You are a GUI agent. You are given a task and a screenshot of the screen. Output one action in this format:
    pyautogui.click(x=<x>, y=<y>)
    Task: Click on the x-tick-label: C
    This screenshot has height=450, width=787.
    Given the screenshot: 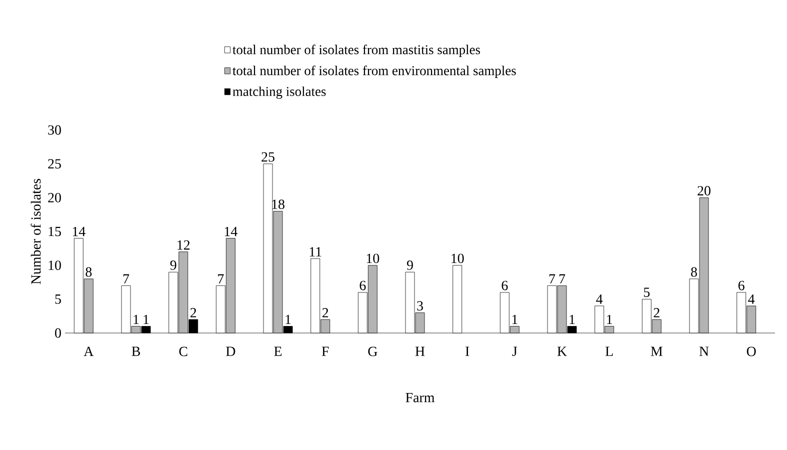 What is the action you would take?
    pyautogui.click(x=183, y=351)
    